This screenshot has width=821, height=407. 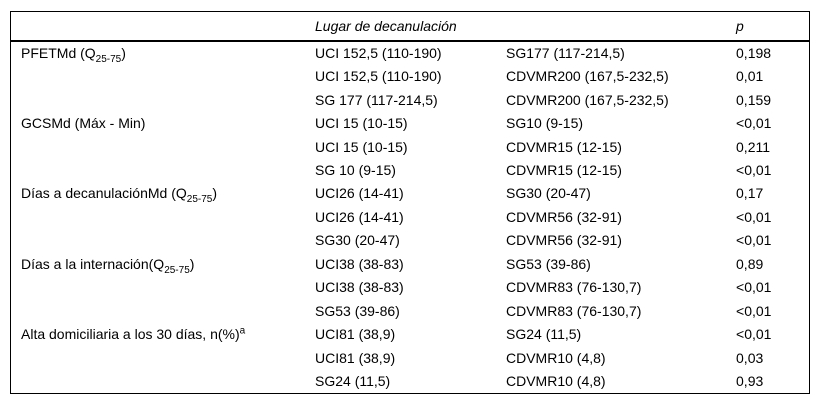 What do you see at coordinates (130, 334) in the screenshot?
I see `row-label-pre: Alta domiciliaria a los 30 días, n(%)` at bounding box center [130, 334].